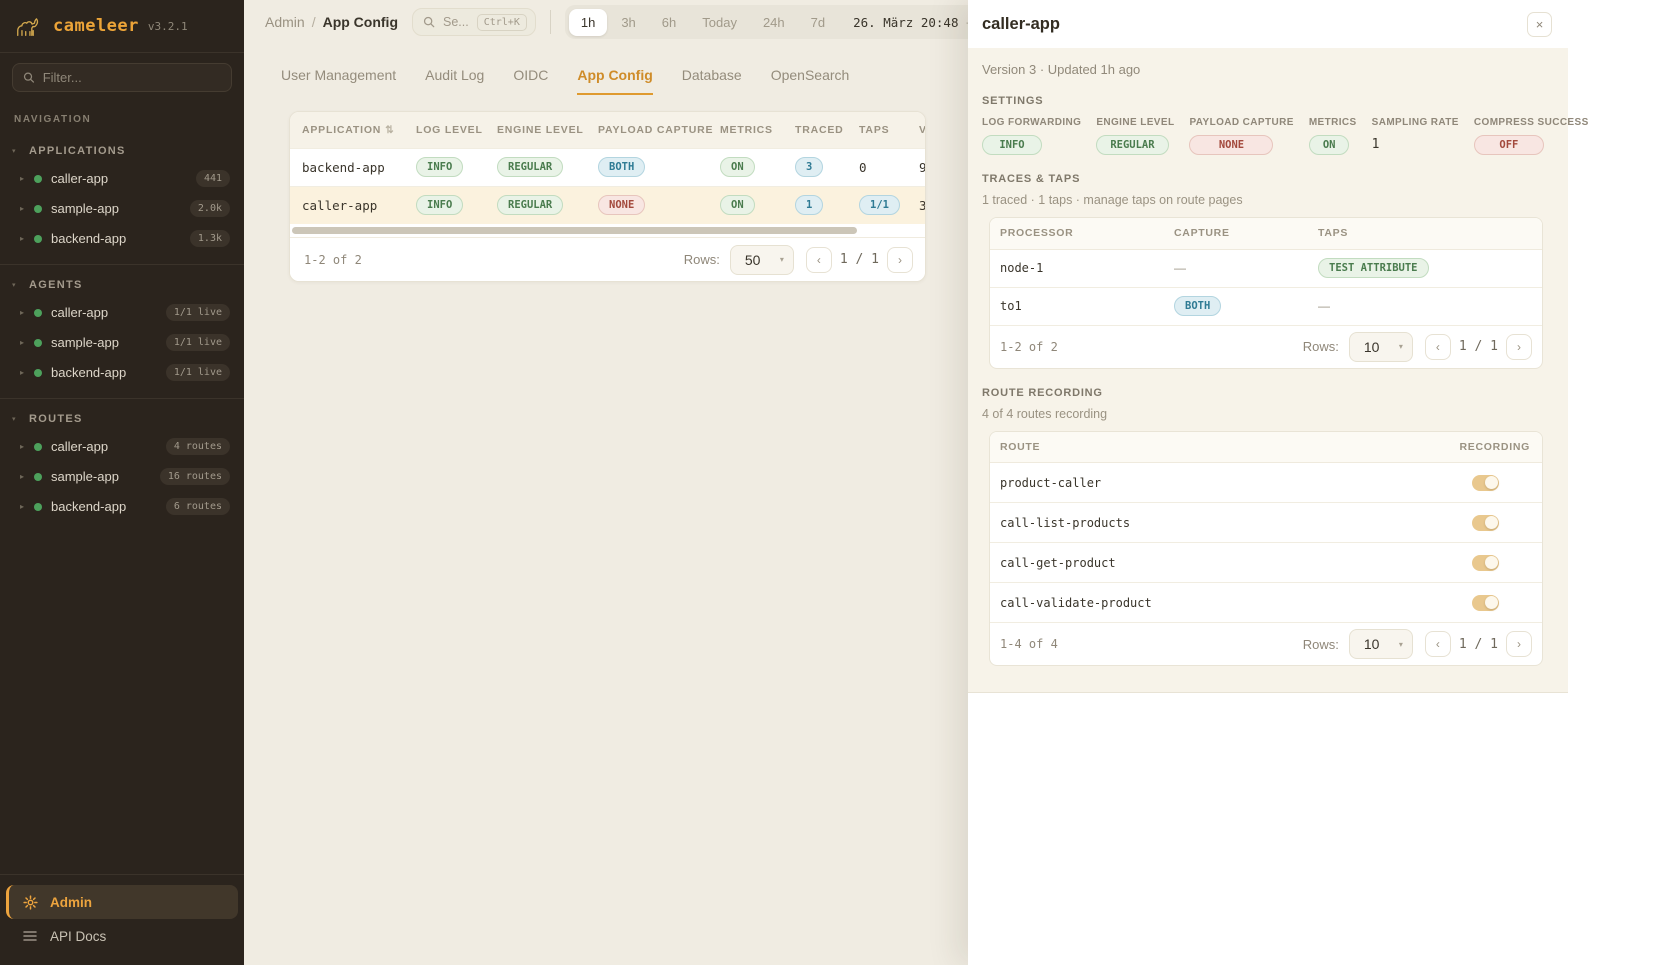 Image resolution: width=1669 pixels, height=965 pixels. I want to click on col-log-level: LOG LEVEL, so click(444, 130).